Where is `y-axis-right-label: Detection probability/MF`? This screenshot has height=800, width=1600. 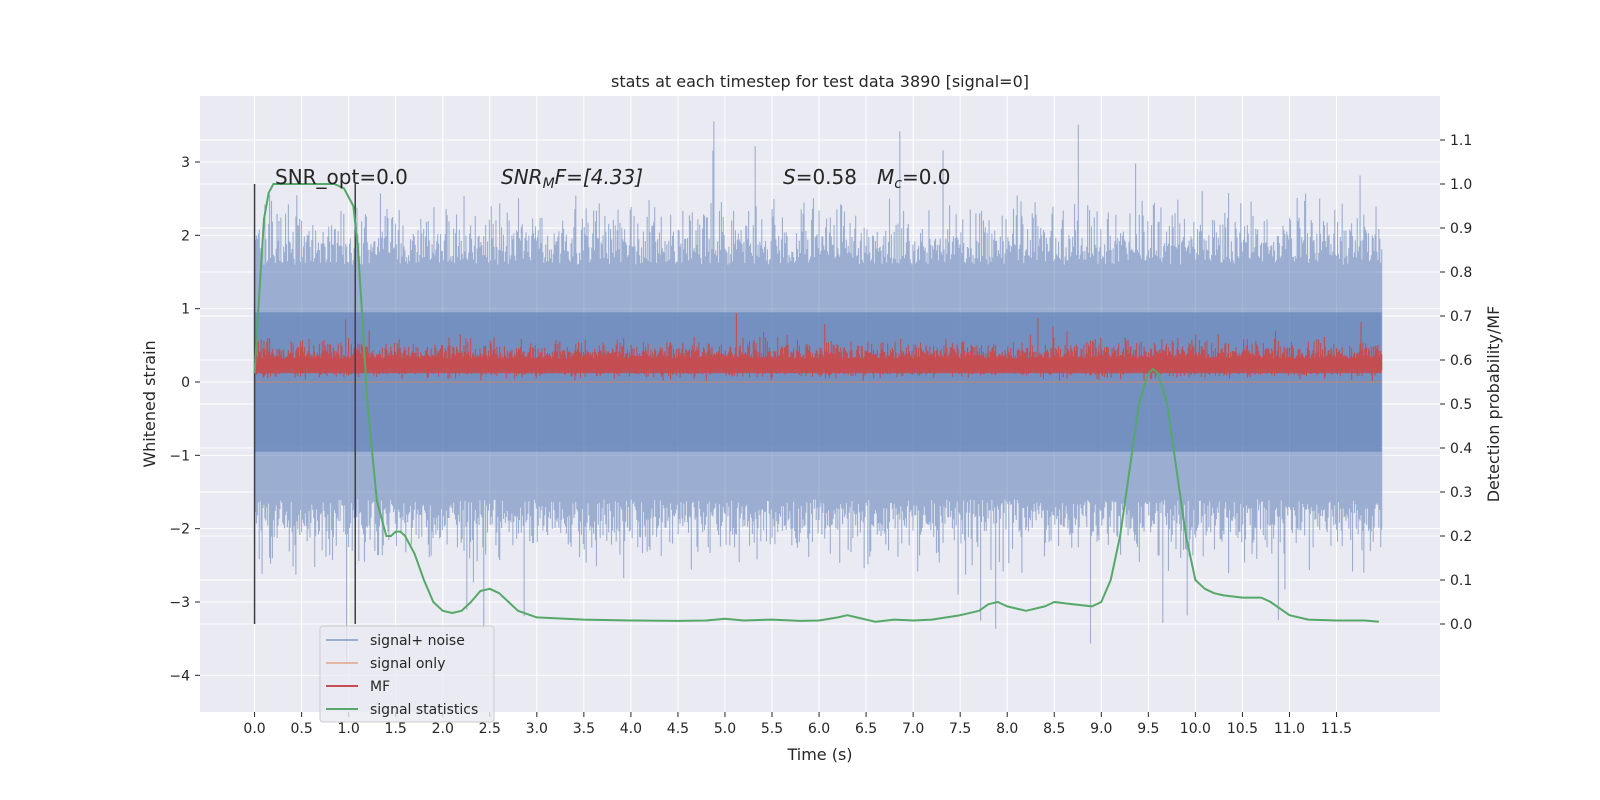
y-axis-right-label: Detection probability/MF is located at coordinates (1493, 404).